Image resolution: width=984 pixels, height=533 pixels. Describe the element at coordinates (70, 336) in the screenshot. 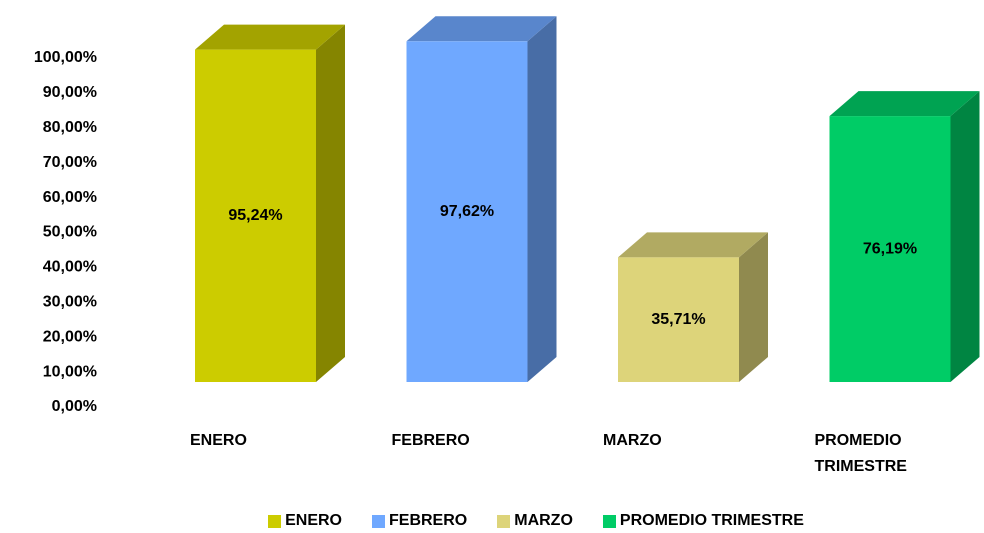

I see `y-tick-label: 20,00%` at that location.